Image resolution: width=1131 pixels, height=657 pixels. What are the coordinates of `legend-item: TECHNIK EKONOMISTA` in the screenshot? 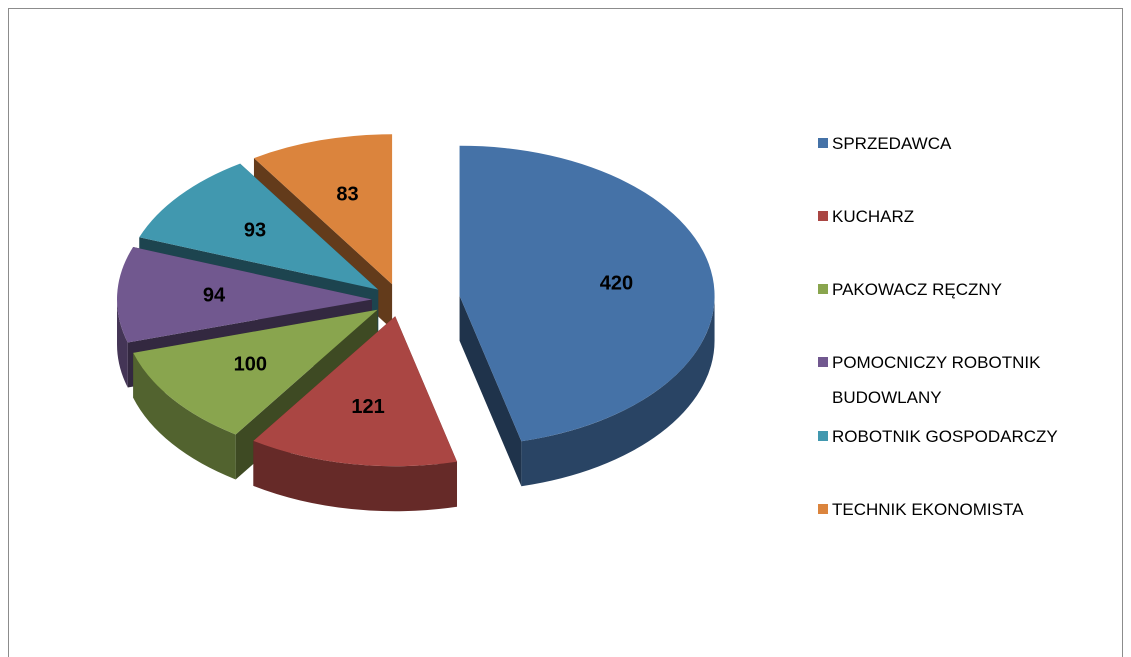 It's located at (968, 509).